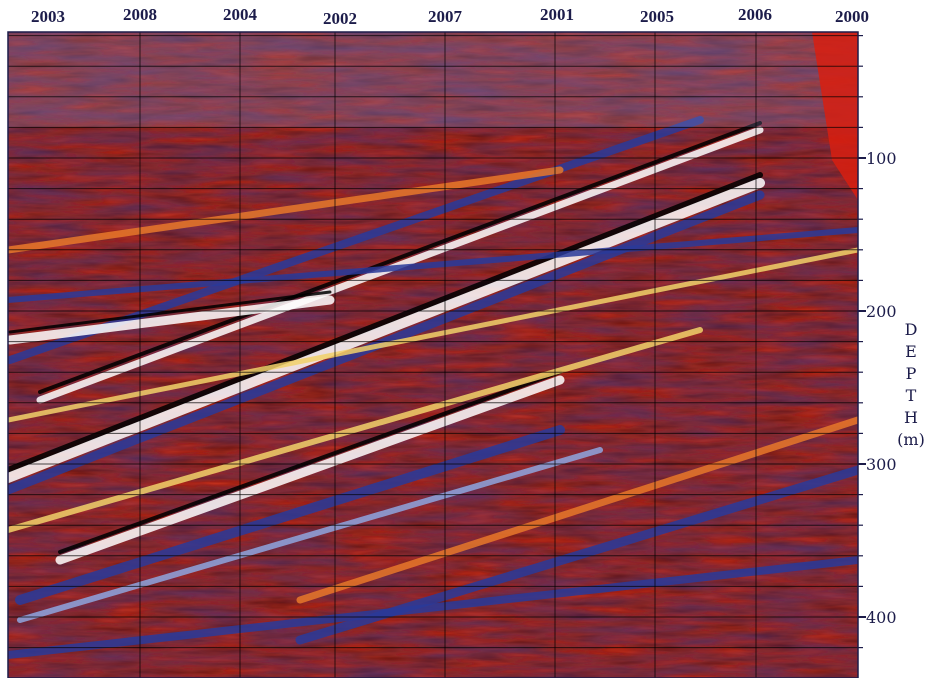 The image size is (930, 678). Describe the element at coordinates (445, 16) in the screenshot. I see `well-year-label: 2007` at that location.